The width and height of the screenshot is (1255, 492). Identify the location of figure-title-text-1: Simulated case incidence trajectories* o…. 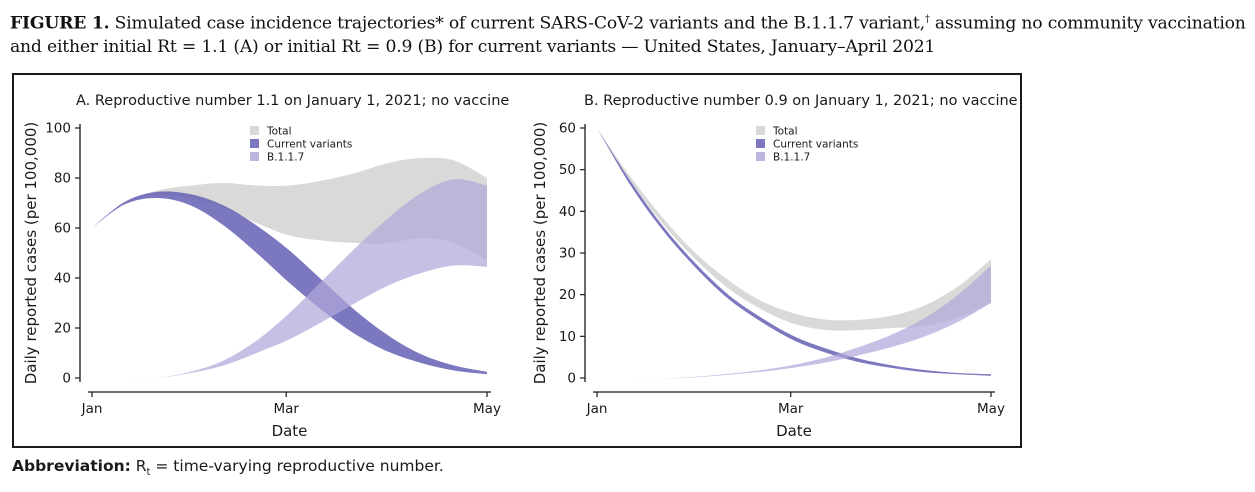
(517, 23).